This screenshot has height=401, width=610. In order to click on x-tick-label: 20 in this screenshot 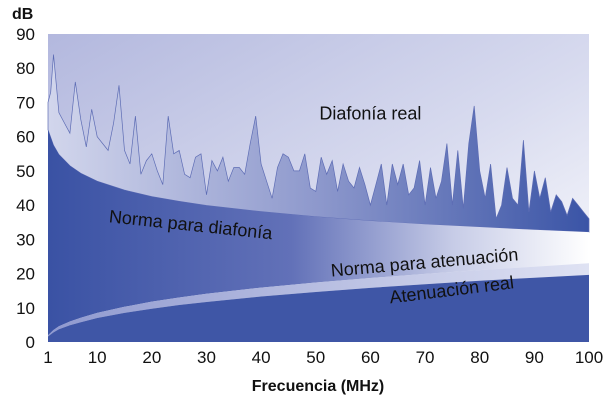, I will do `click(151, 357)`.